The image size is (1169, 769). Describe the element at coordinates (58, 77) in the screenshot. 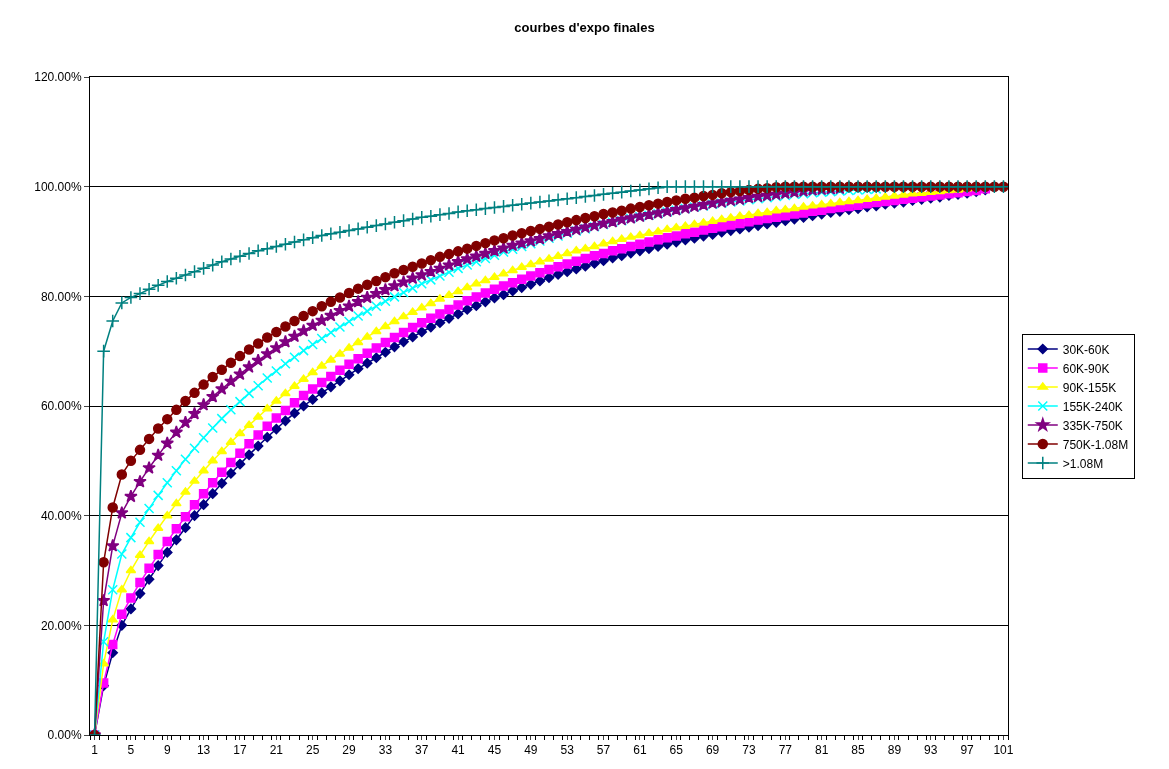

I see `y-tick-label: 120.00%` at that location.